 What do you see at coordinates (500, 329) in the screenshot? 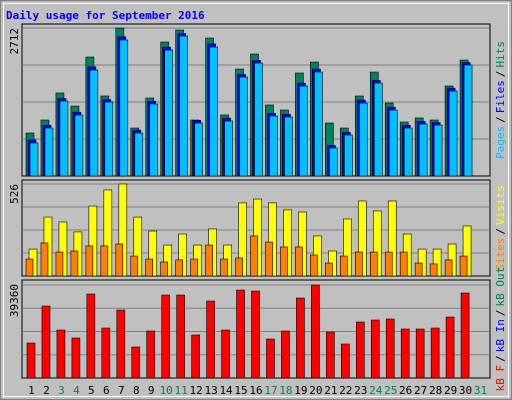
I see `legend: kB F / kB In / kB Out` at bounding box center [500, 329].